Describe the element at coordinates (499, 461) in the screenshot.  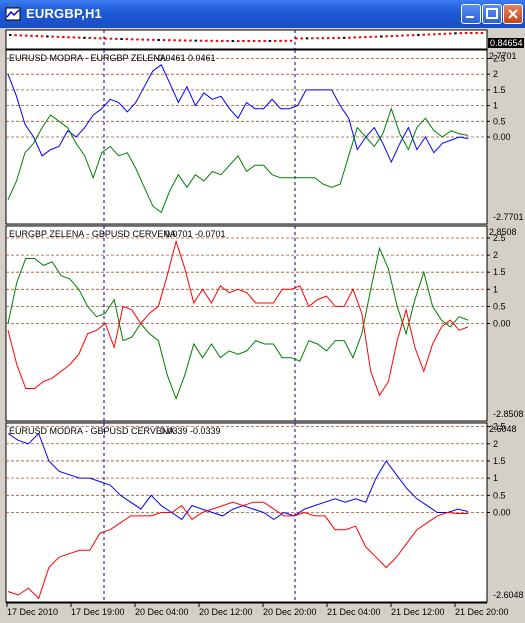
I see `axis-tick-label: 1.5` at that location.